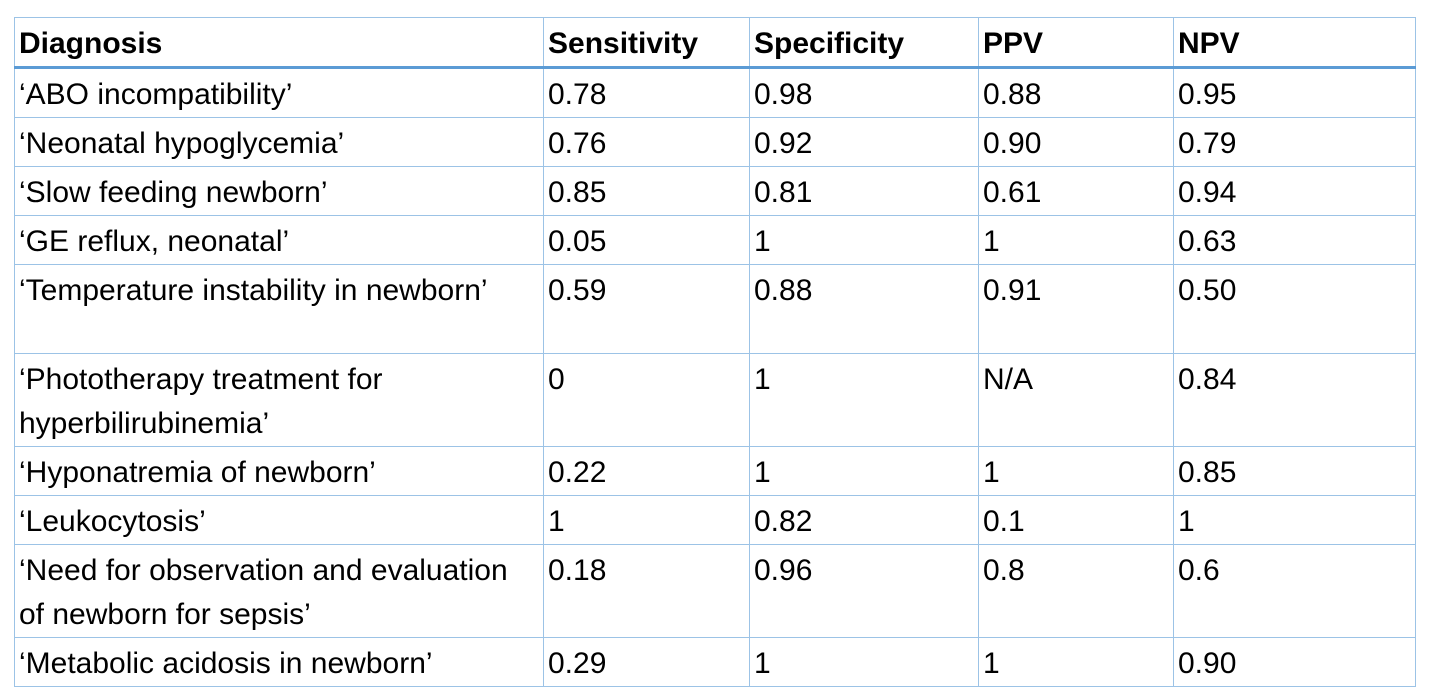  What do you see at coordinates (1076, 191) in the screenshot?
I see `cell-ppv: 0.61` at bounding box center [1076, 191].